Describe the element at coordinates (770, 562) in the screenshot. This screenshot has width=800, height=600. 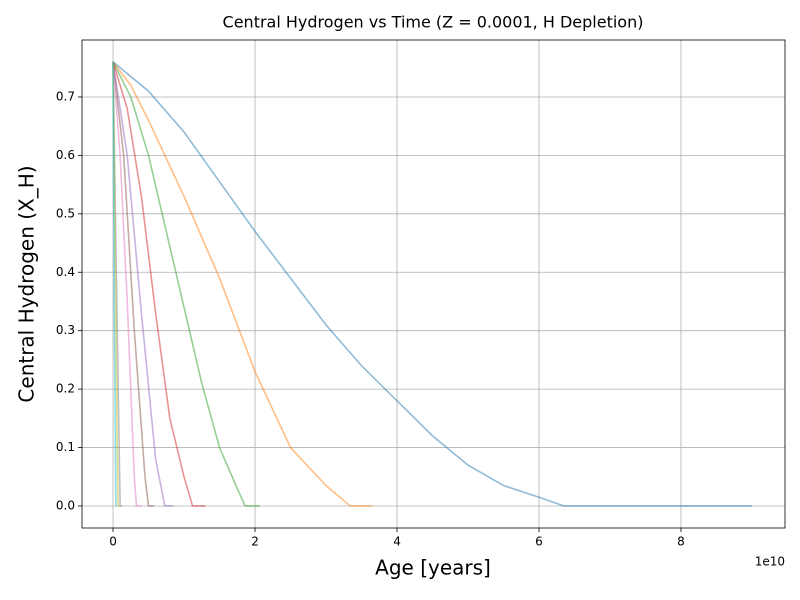
I see `x-offset-label: 1e10` at that location.